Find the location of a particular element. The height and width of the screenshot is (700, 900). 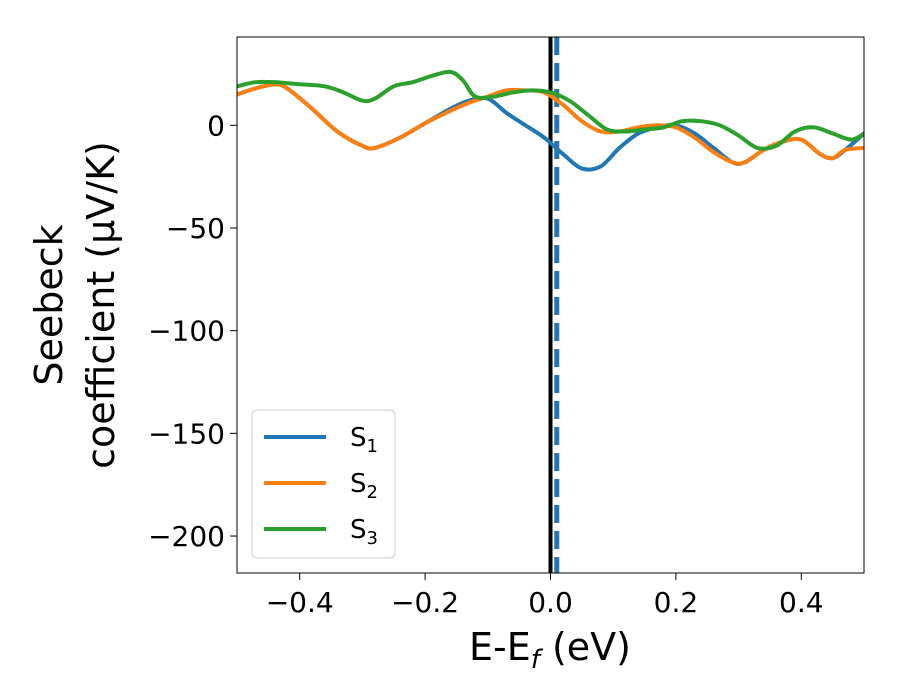

x-tick-label: 0.4 is located at coordinates (801, 602).